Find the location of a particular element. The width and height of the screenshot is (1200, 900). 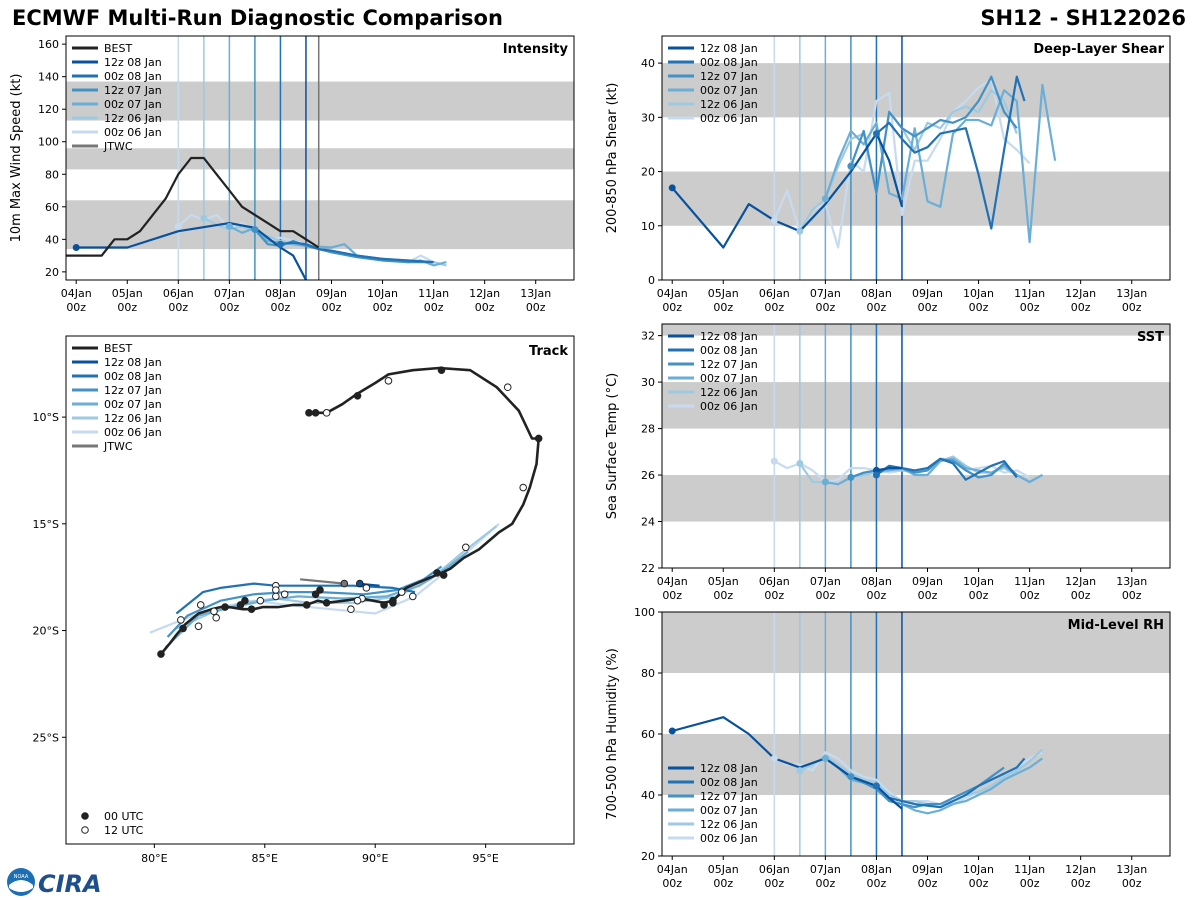

x-tick-label: 85°E is located at coordinates (265, 858).